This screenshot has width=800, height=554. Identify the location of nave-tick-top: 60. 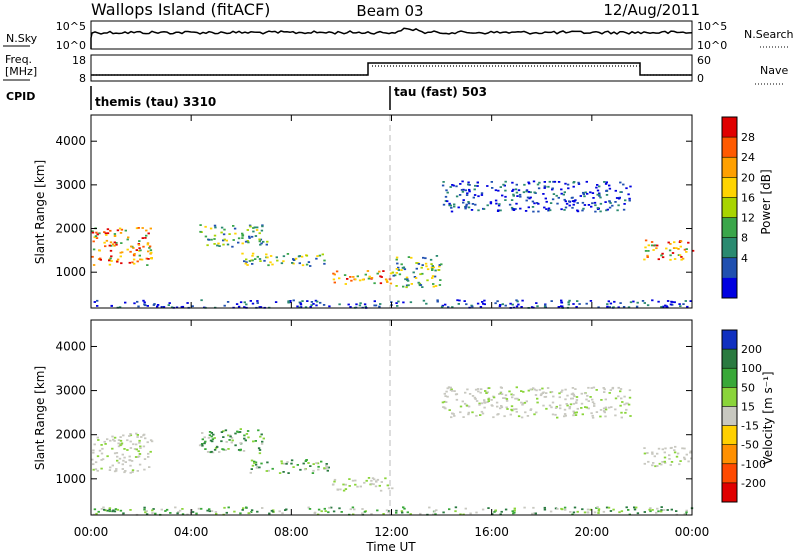
(704, 60).